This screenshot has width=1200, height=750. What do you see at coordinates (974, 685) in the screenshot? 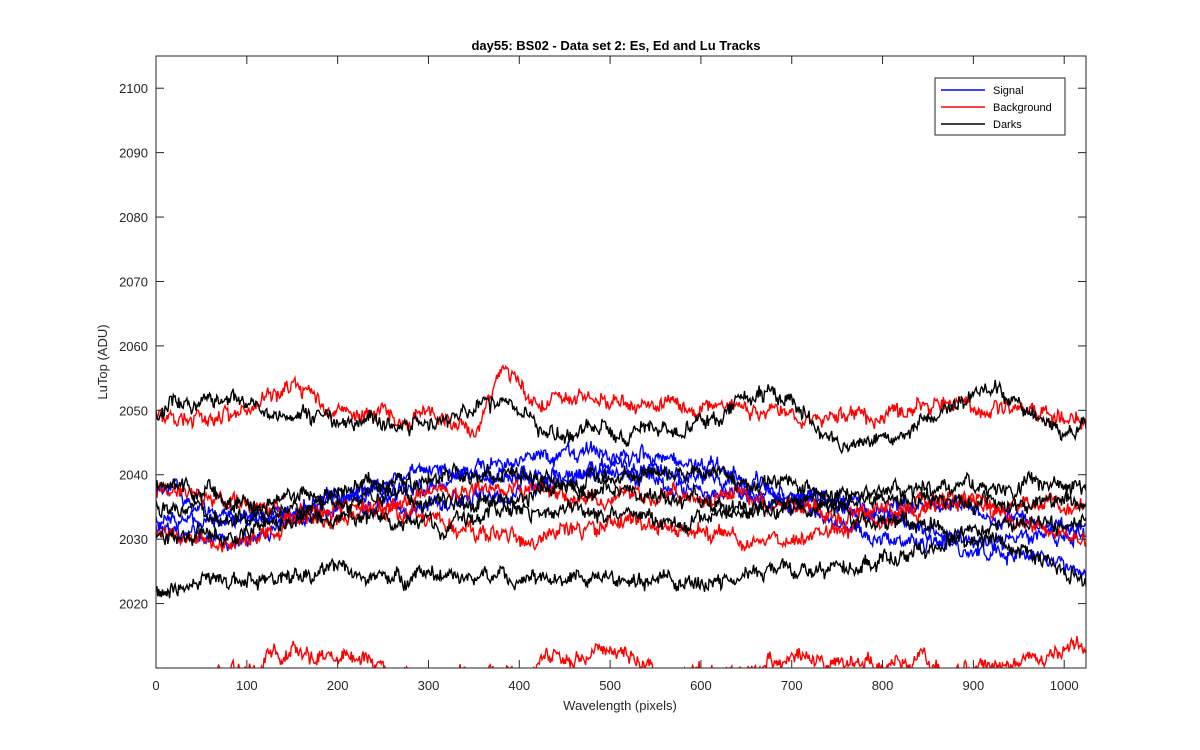
I see `x-tick-label: 900` at bounding box center [974, 685].